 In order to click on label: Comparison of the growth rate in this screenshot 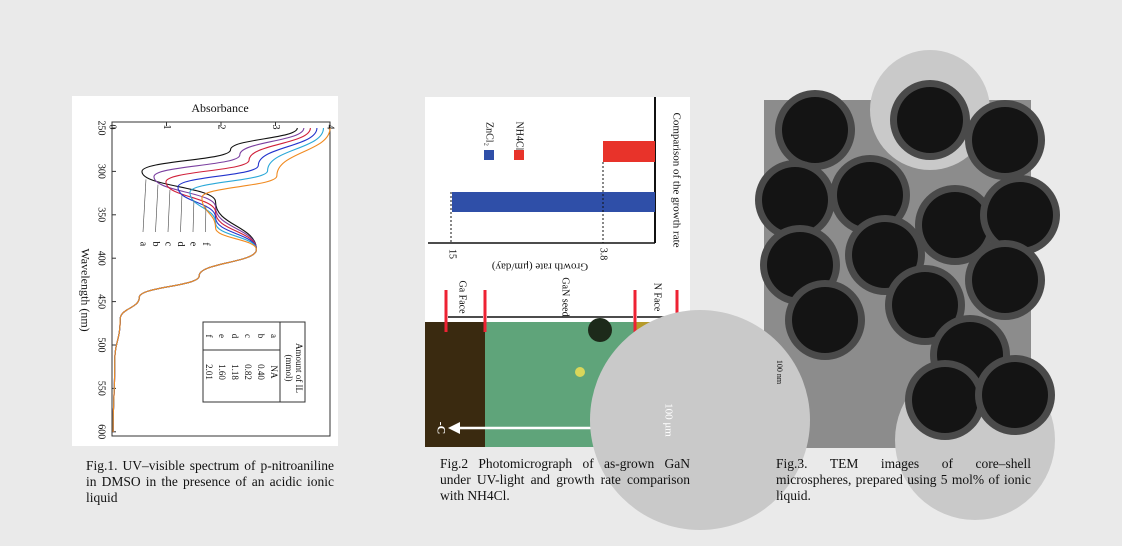, I will do `click(676, 179)`.